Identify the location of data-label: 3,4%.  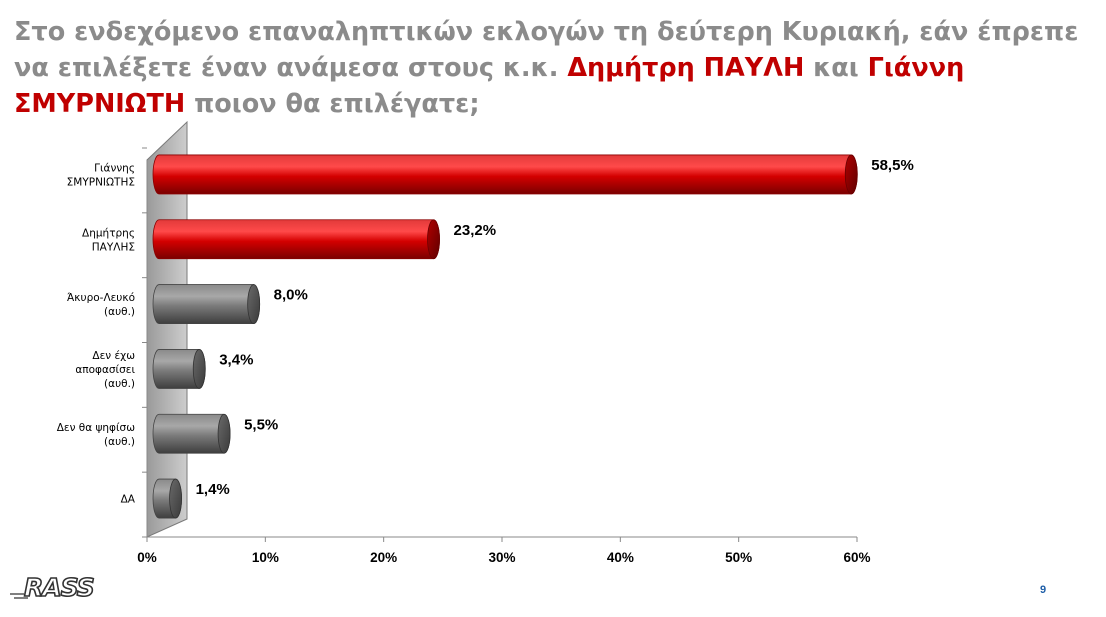
(236, 359).